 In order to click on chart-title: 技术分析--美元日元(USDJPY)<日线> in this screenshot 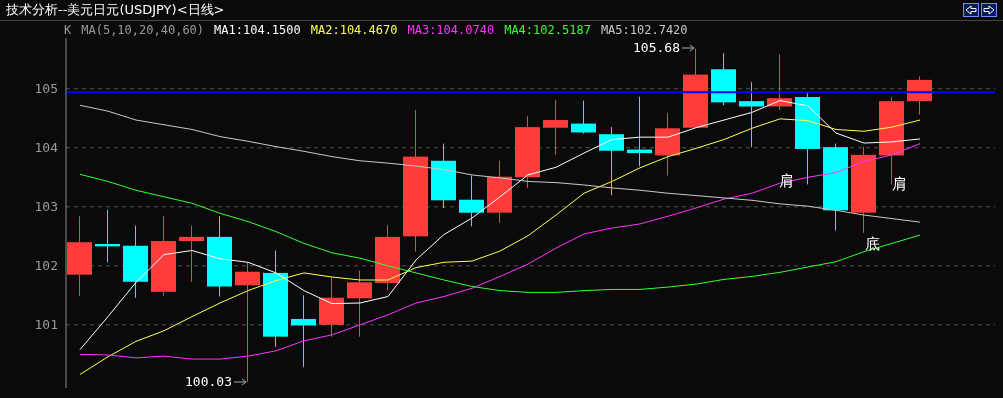, I will do `click(115, 10)`.